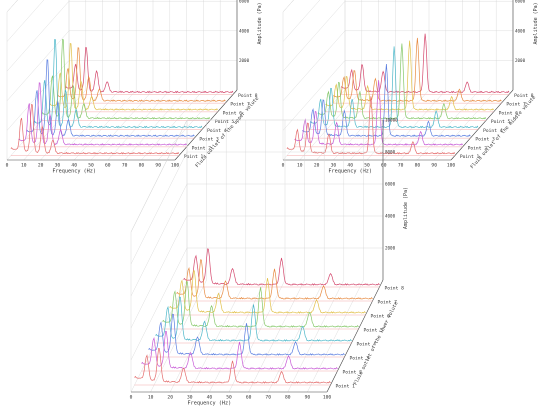 Image resolution: width=550 pixels, height=407 pixels. What do you see at coordinates (151, 398) in the screenshot?
I see `x-tick-label: 10` at bounding box center [151, 398].